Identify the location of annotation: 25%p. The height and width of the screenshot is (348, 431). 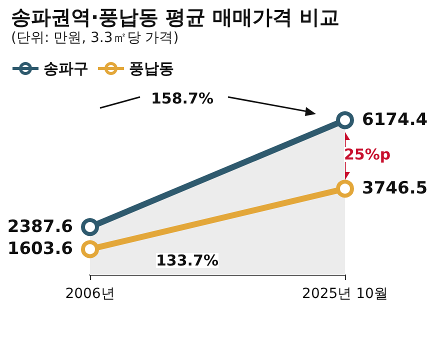
(367, 155).